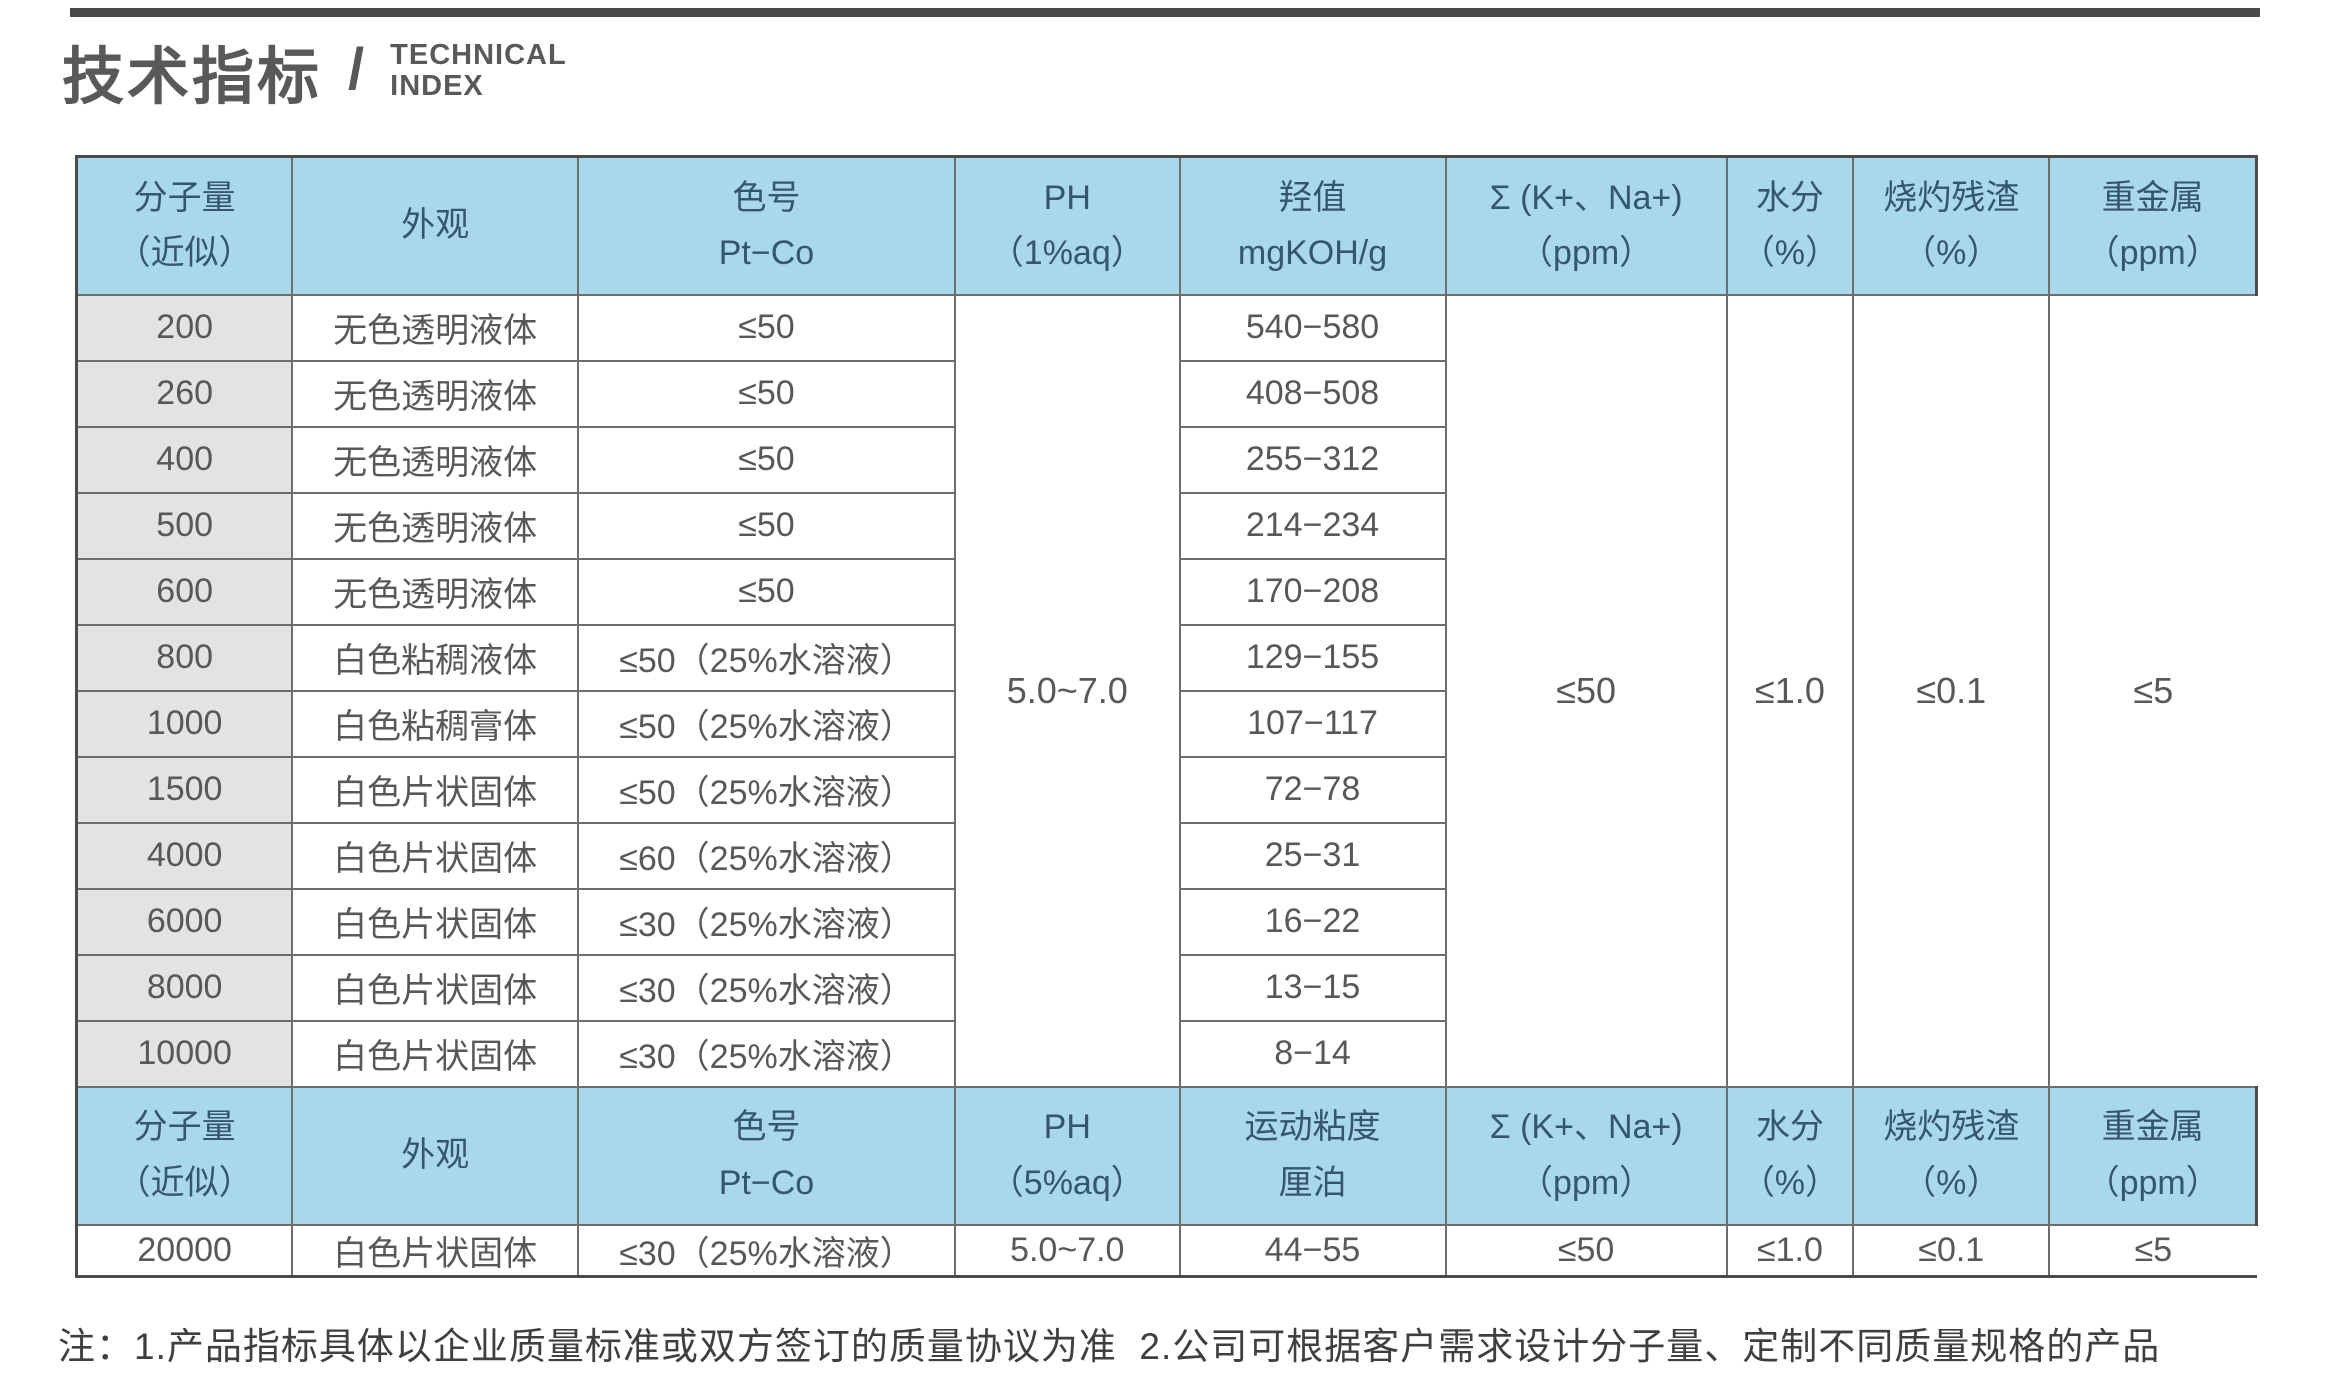 The width and height of the screenshot is (2337, 1373). I want to click on mw-cell: 200, so click(184, 327).